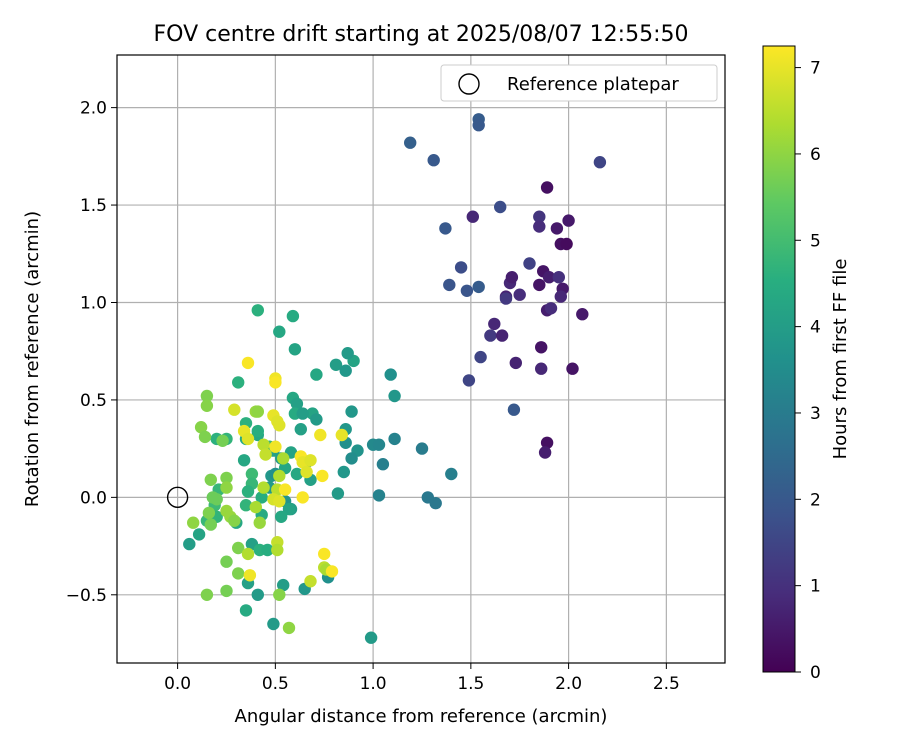 The width and height of the screenshot is (900, 750). I want to click on x-tick-label: 2.5, so click(666, 684).